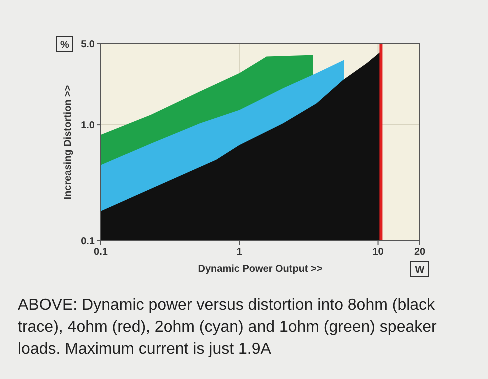 This screenshot has width=488, height=379. Describe the element at coordinates (260, 269) in the screenshot. I see `x-axis-title: Dynamic Power Output >>` at that location.